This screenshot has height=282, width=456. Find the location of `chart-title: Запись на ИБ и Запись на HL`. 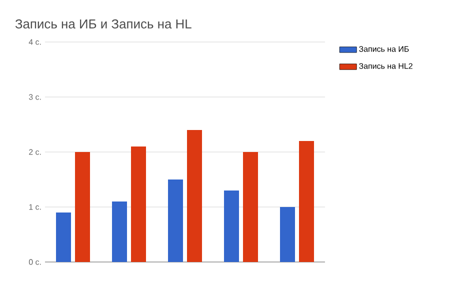

chart-title: Запись на ИБ и Запись на HL is located at coordinates (103, 24).